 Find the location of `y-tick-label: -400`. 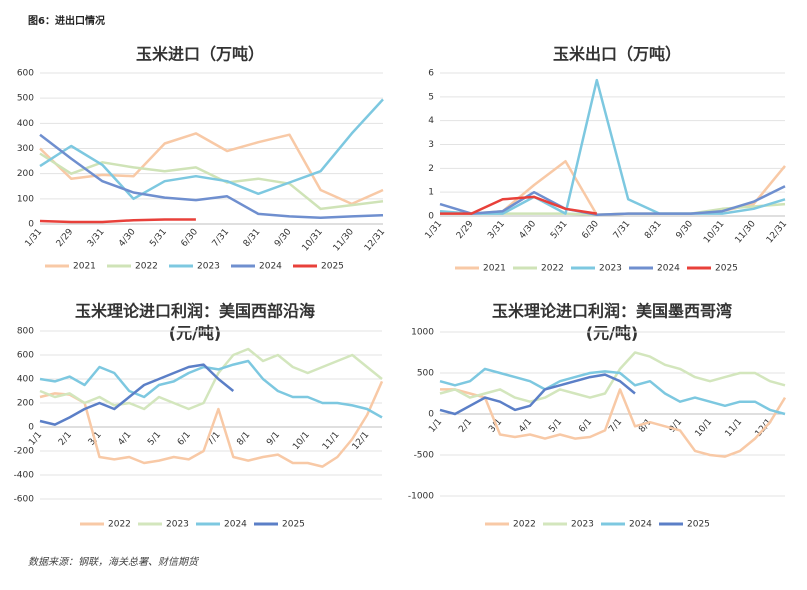

y-tick-label: -400 is located at coordinates (24, 476).